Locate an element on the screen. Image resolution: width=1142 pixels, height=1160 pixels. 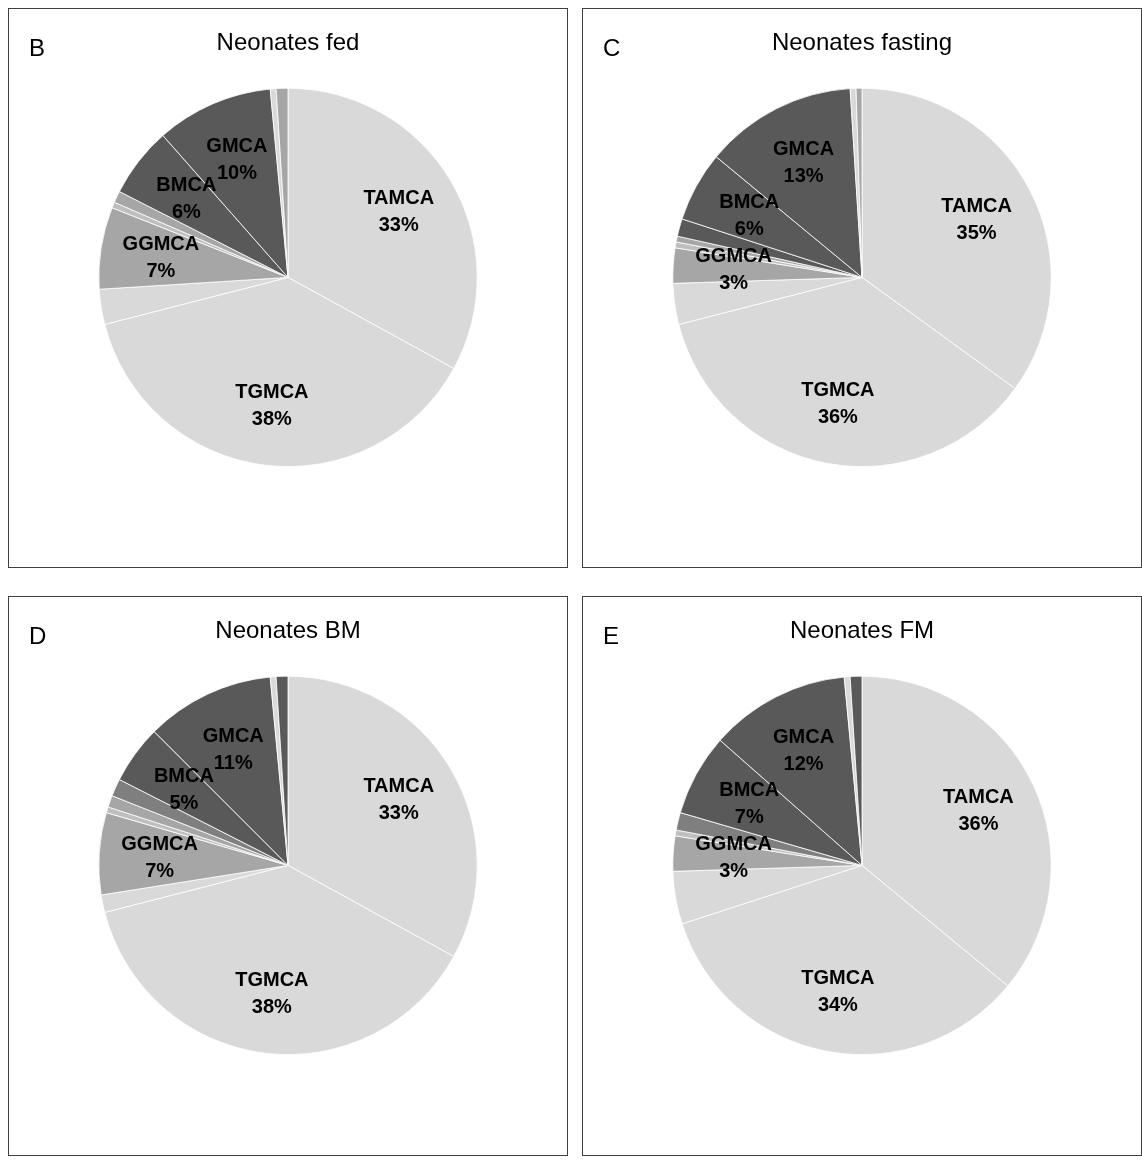
chart-title: Neonates fasting is located at coordinates (862, 42).